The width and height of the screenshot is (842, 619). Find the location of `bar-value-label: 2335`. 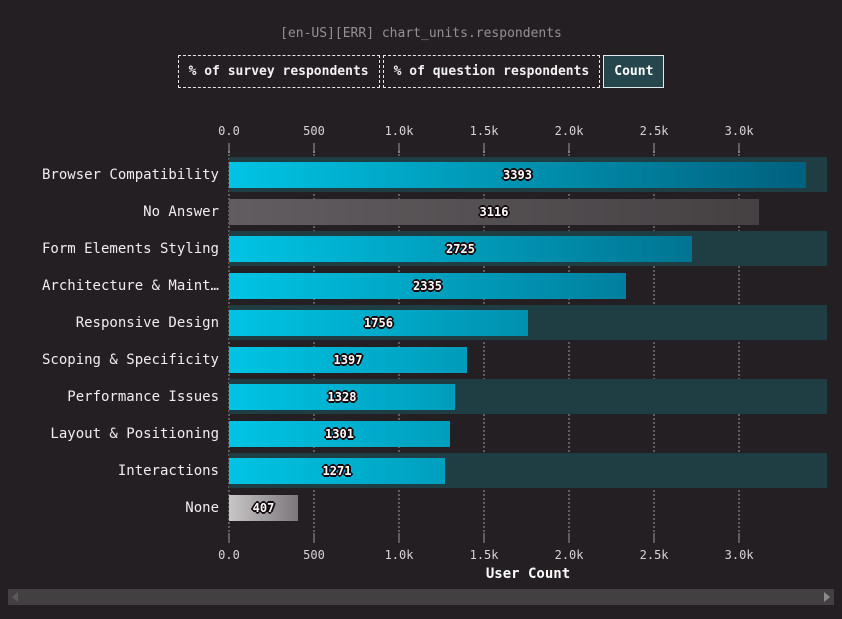

bar-value-label: 2335 is located at coordinates (427, 286).